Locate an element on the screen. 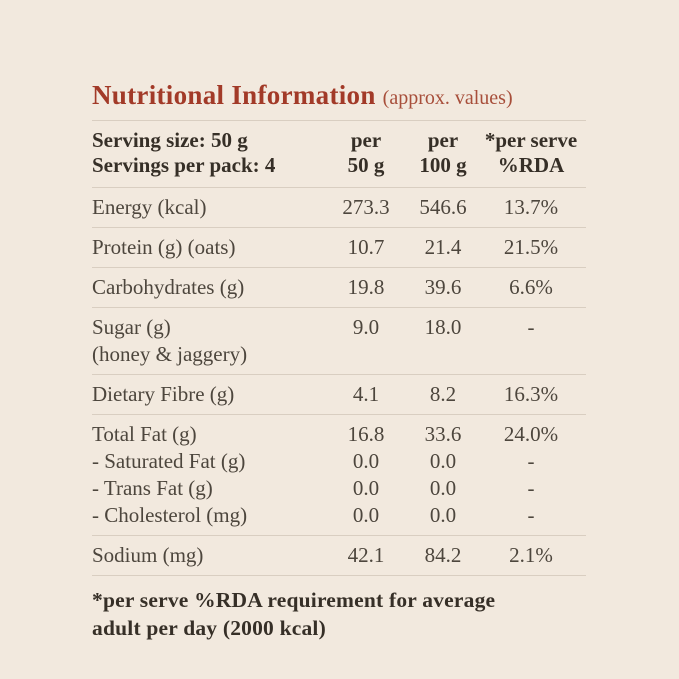 The height and width of the screenshot is (679, 679). col-header-per-serve-rda: *per serve %RDA is located at coordinates (531, 153).